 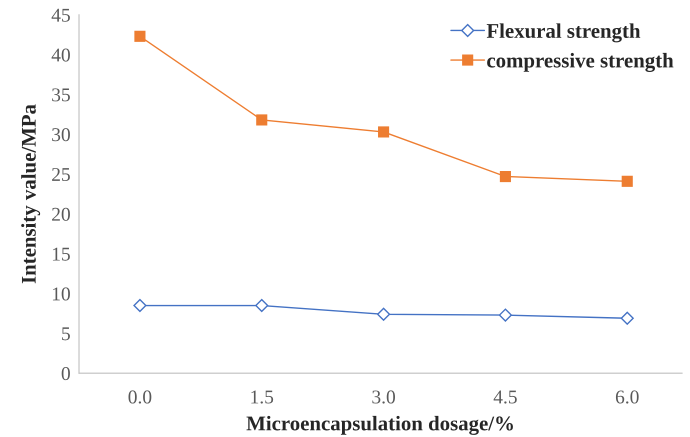 What do you see at coordinates (61, 95) in the screenshot?
I see `y-tick-label: 35` at bounding box center [61, 95].